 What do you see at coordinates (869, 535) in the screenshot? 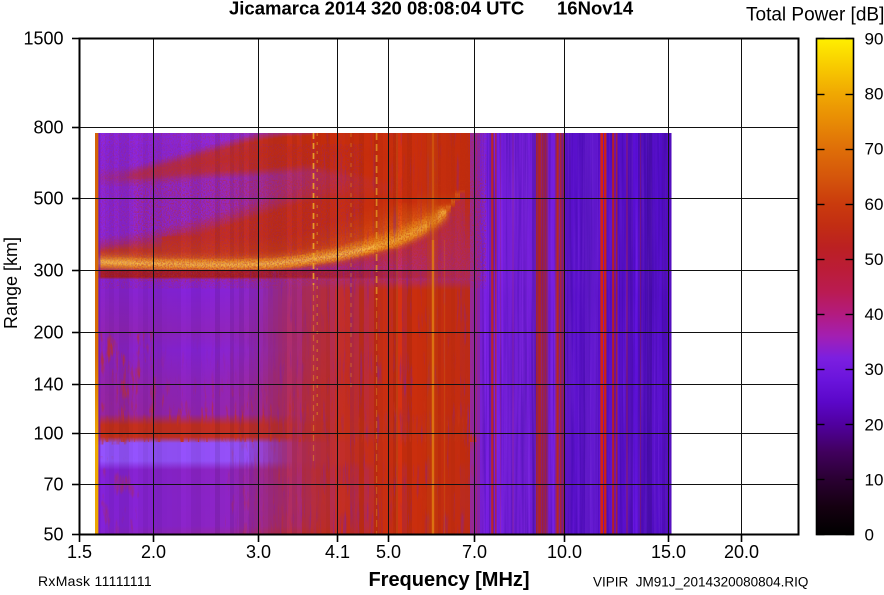
I see `svg-text: 0` at bounding box center [869, 535].